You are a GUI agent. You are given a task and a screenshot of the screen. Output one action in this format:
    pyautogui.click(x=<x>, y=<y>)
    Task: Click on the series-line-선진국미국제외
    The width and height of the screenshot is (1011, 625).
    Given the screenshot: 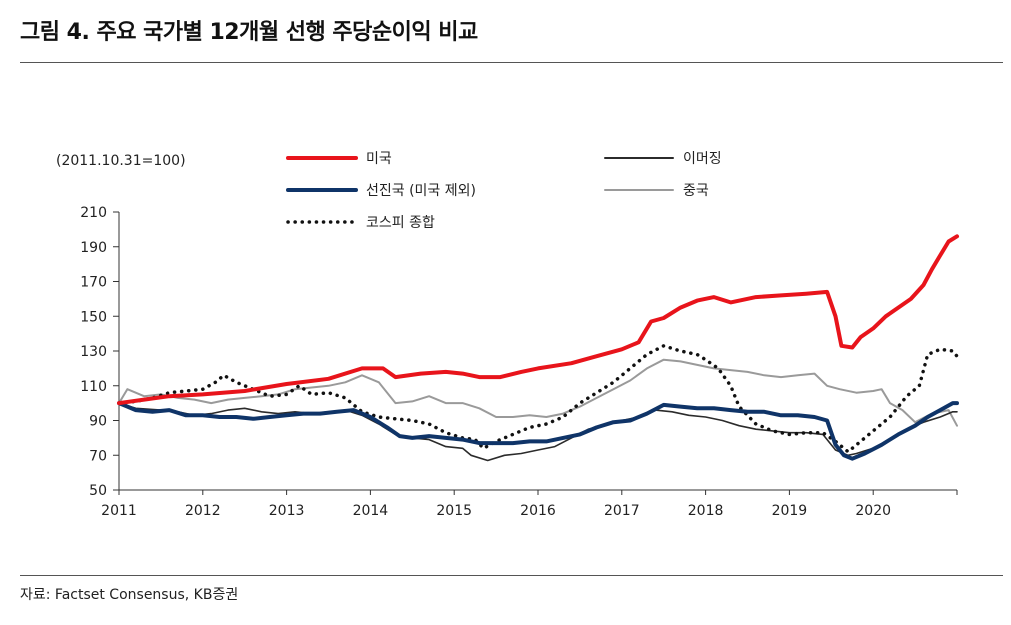 What is the action you would take?
    pyautogui.click(x=538, y=431)
    